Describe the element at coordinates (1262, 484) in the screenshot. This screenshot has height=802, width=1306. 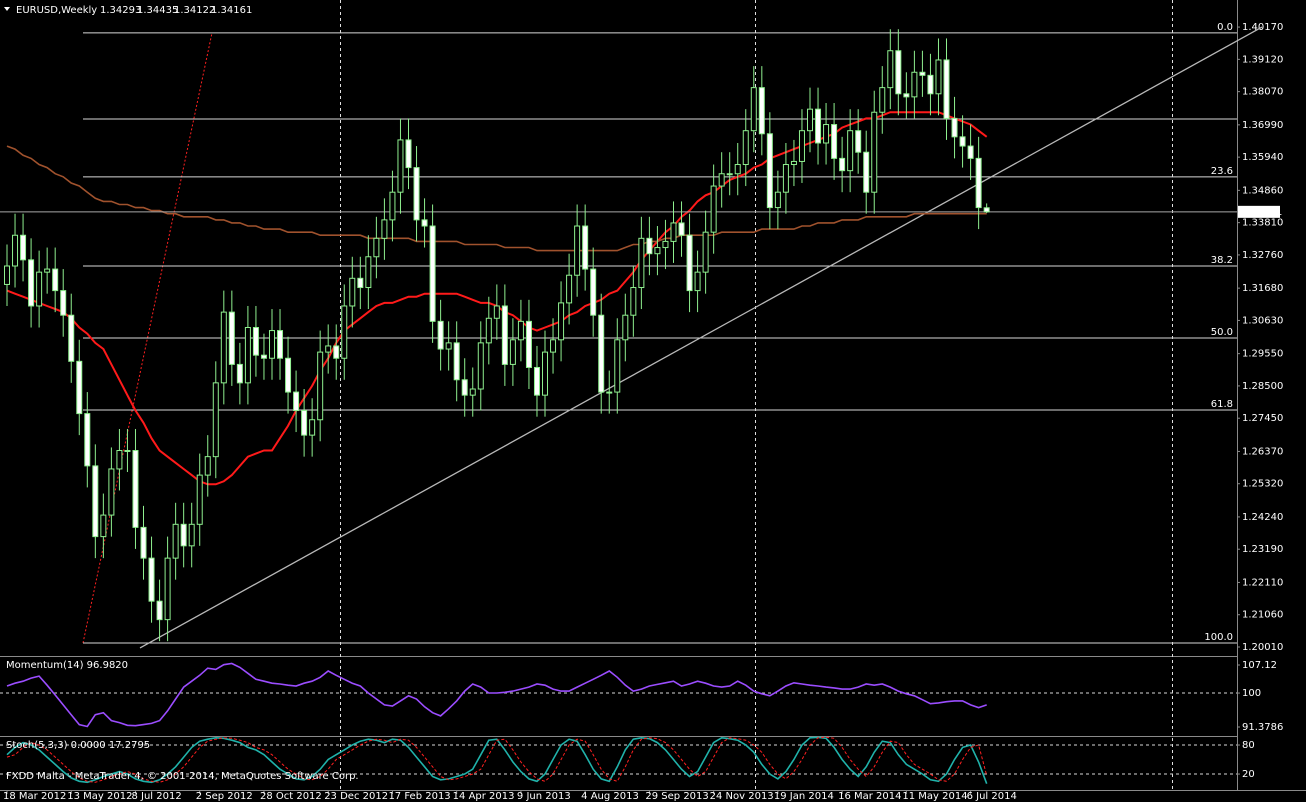
I see `y-tick-label: 1.25320` at that location.